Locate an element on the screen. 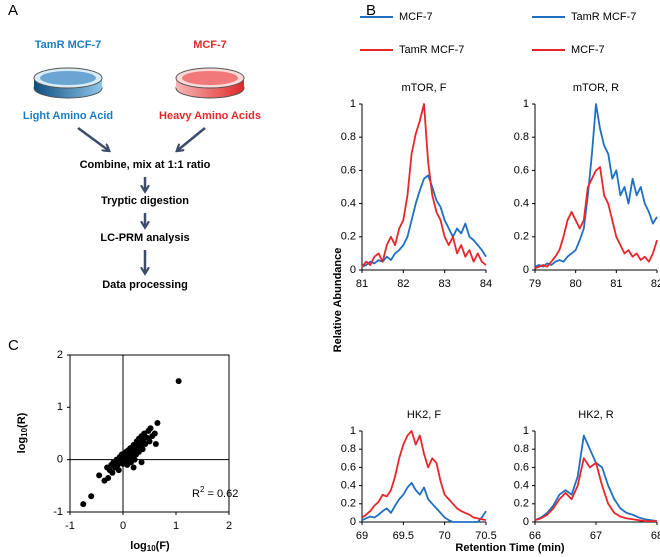 The image size is (660, 557). workflow-step: LC-PRM analysis is located at coordinates (144, 238).